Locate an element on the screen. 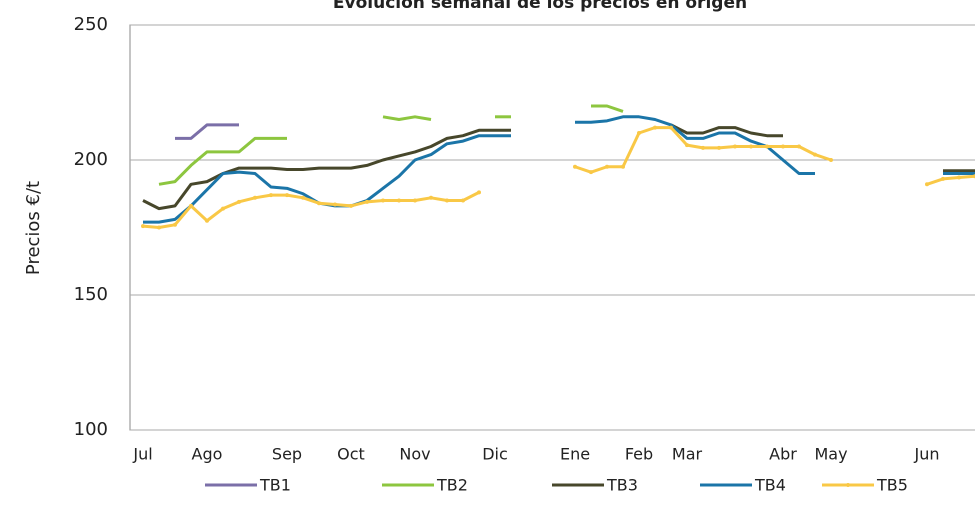 Image resolution: width=975 pixels, height=512 pixels. x-tick-label: May is located at coordinates (830, 454).